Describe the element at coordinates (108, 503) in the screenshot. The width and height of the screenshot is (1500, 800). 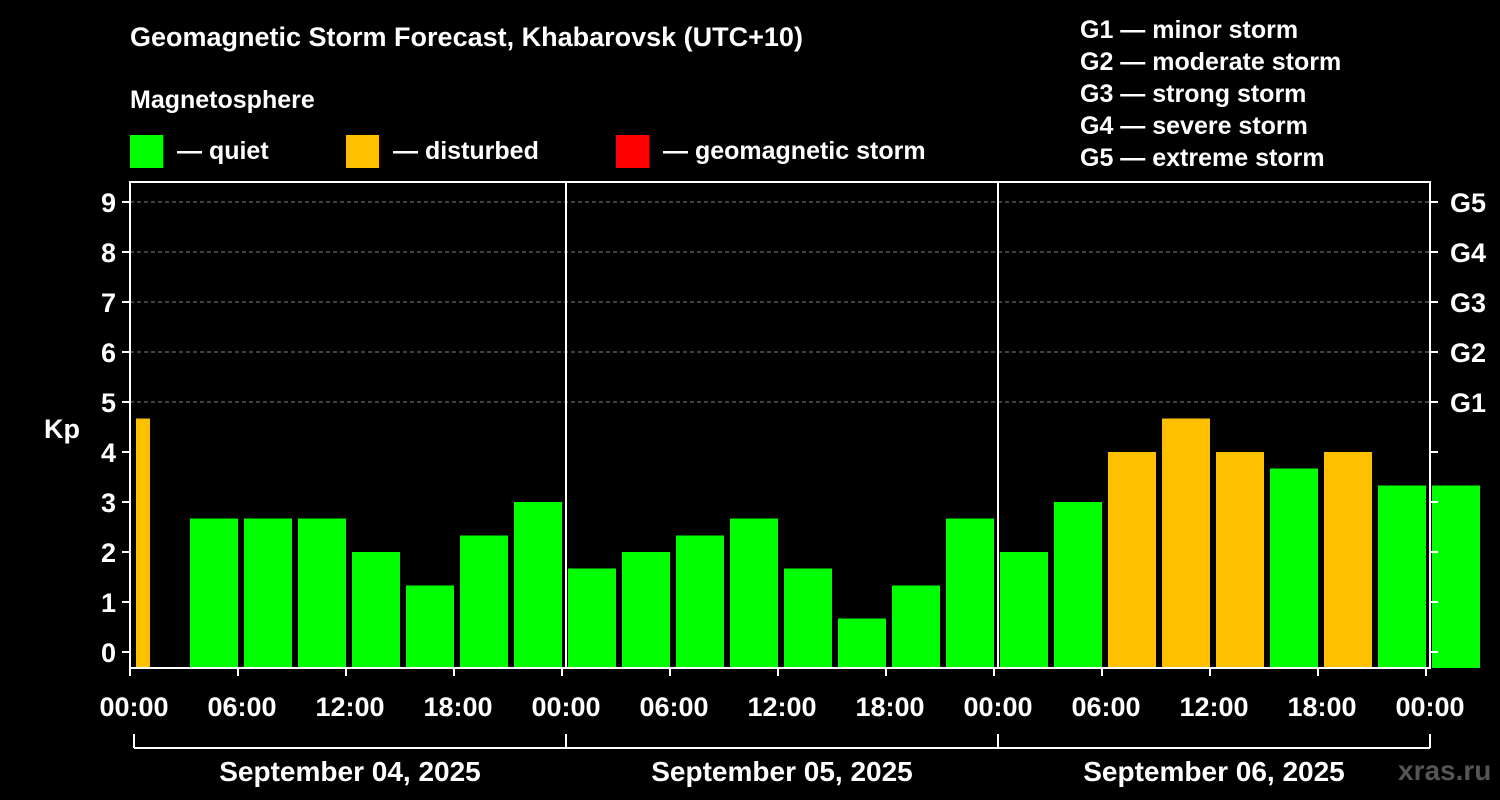
I see `y-tick-label: 3` at that location.